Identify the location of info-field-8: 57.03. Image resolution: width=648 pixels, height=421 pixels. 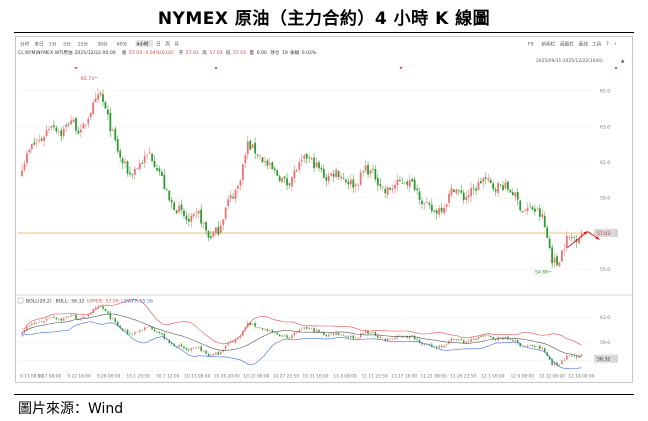
(215, 53).